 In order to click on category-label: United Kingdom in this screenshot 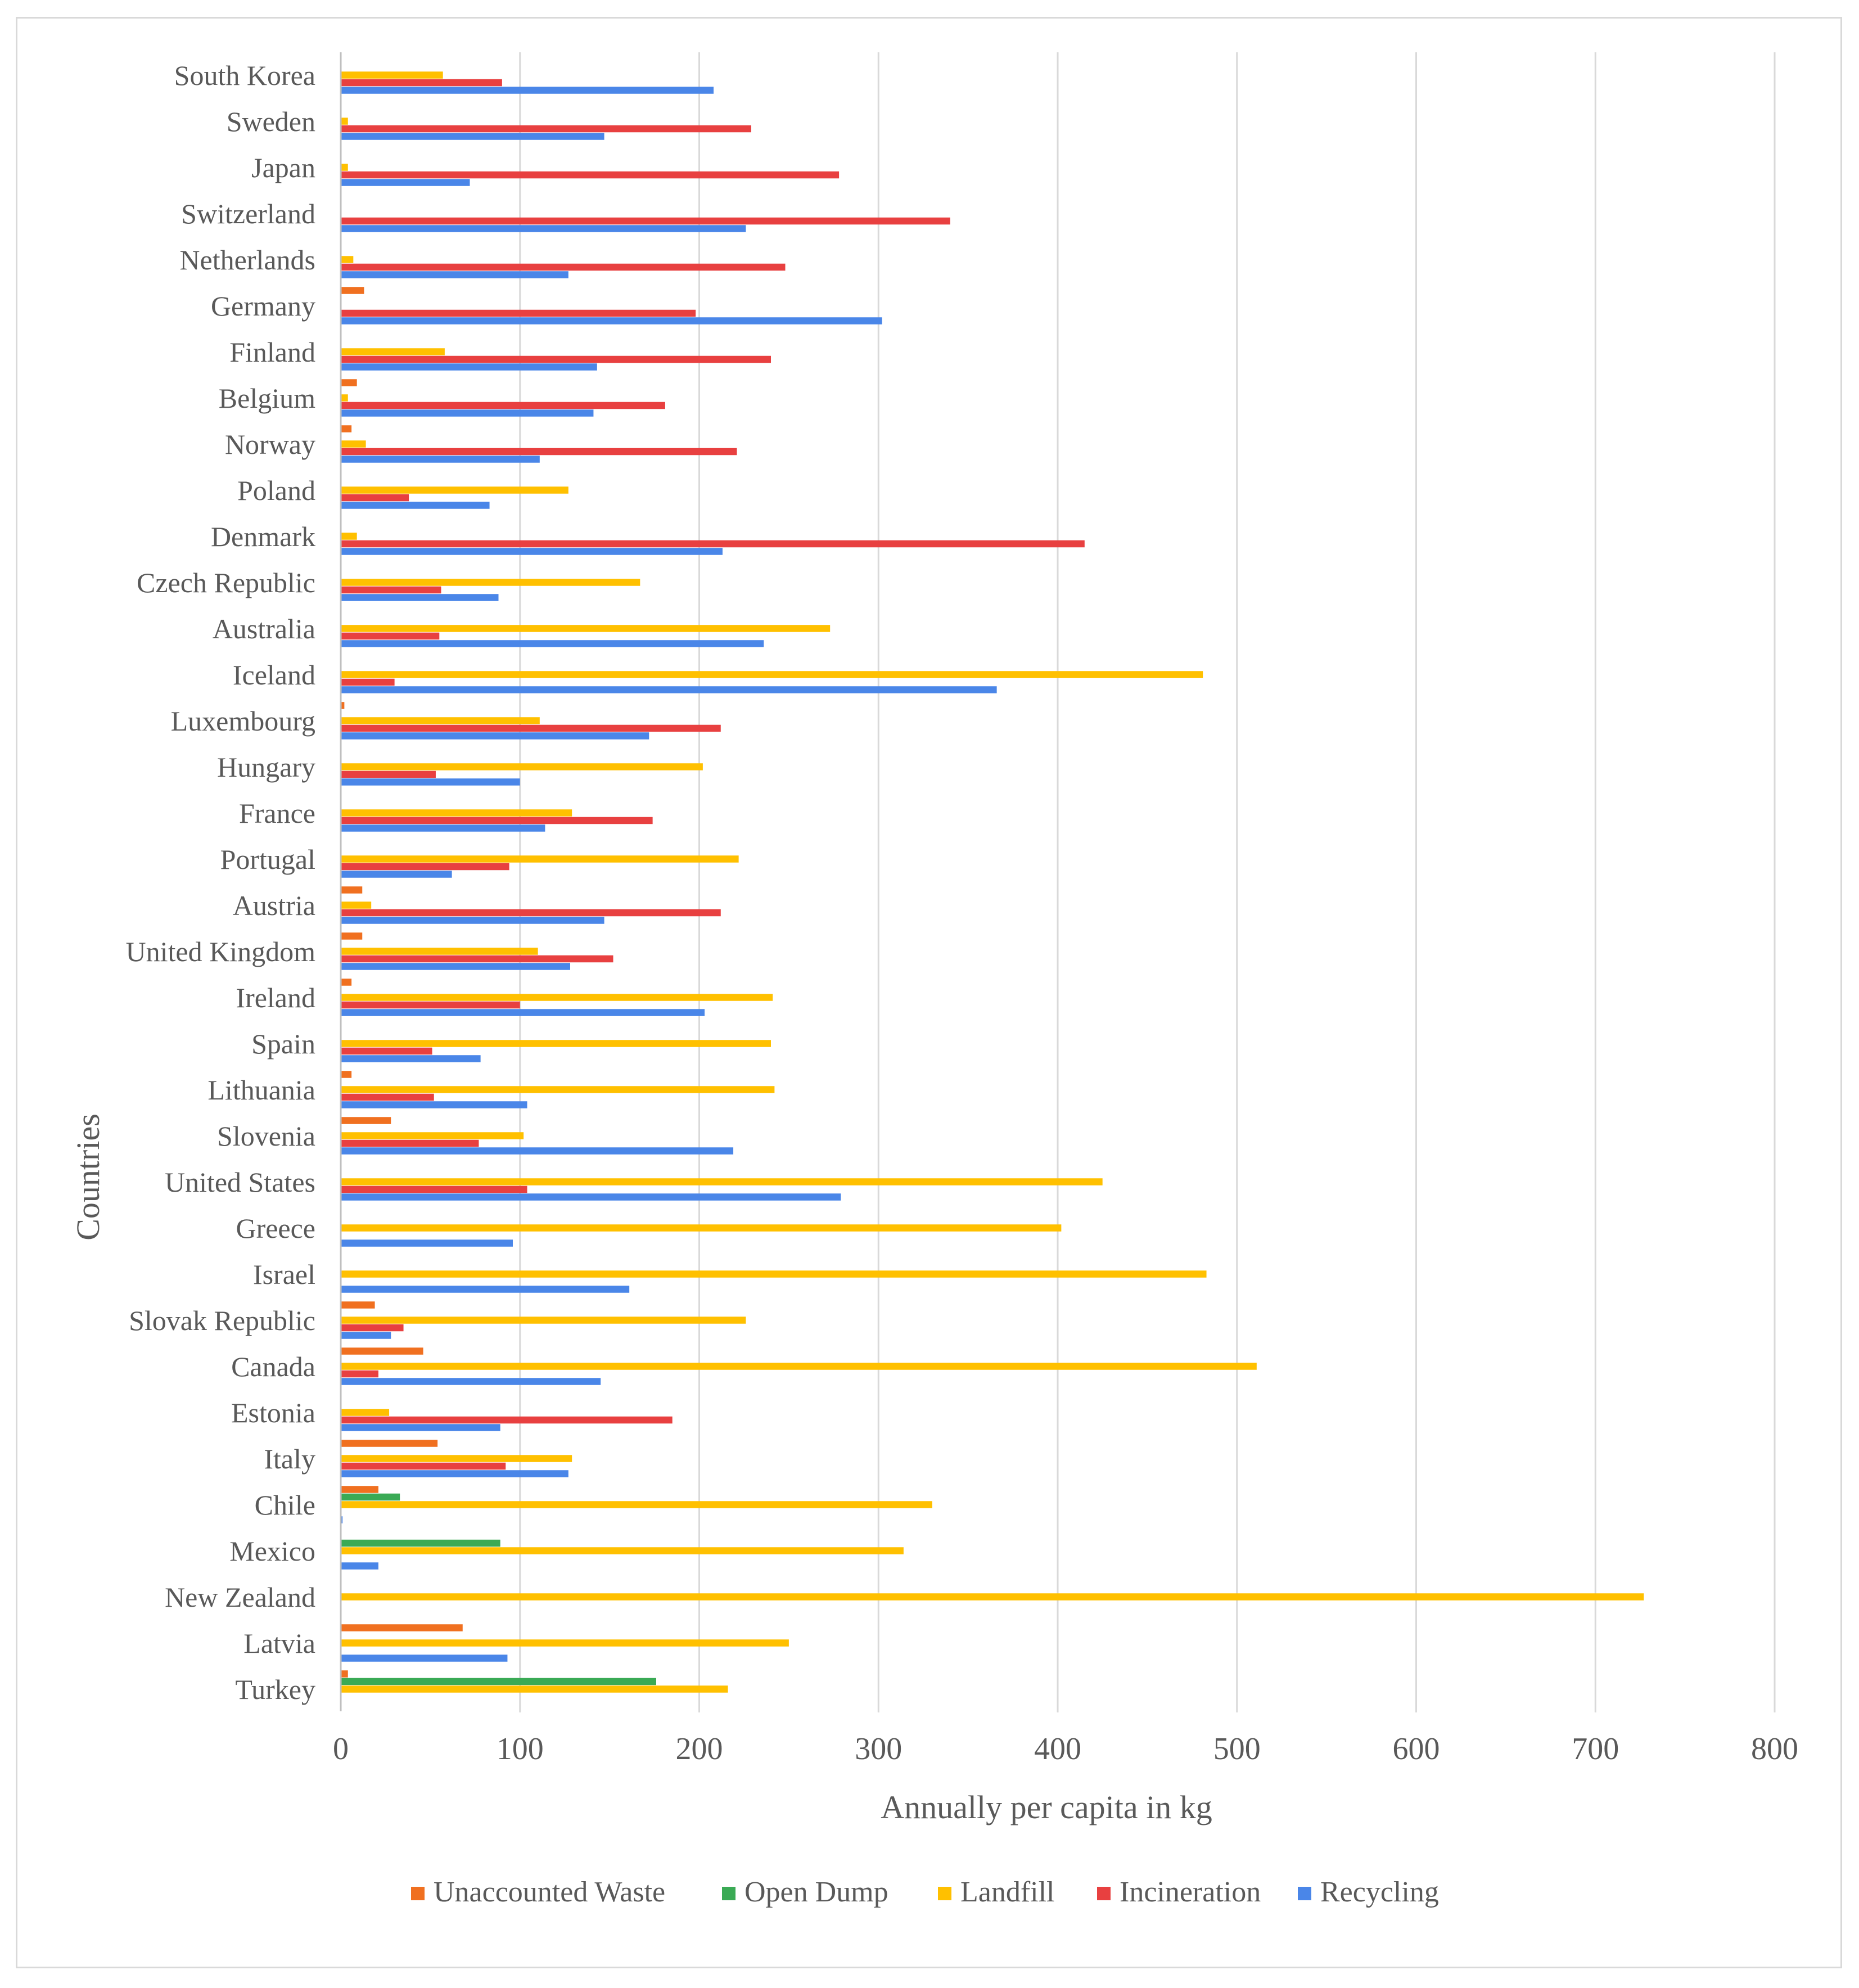, I will do `click(221, 952)`.